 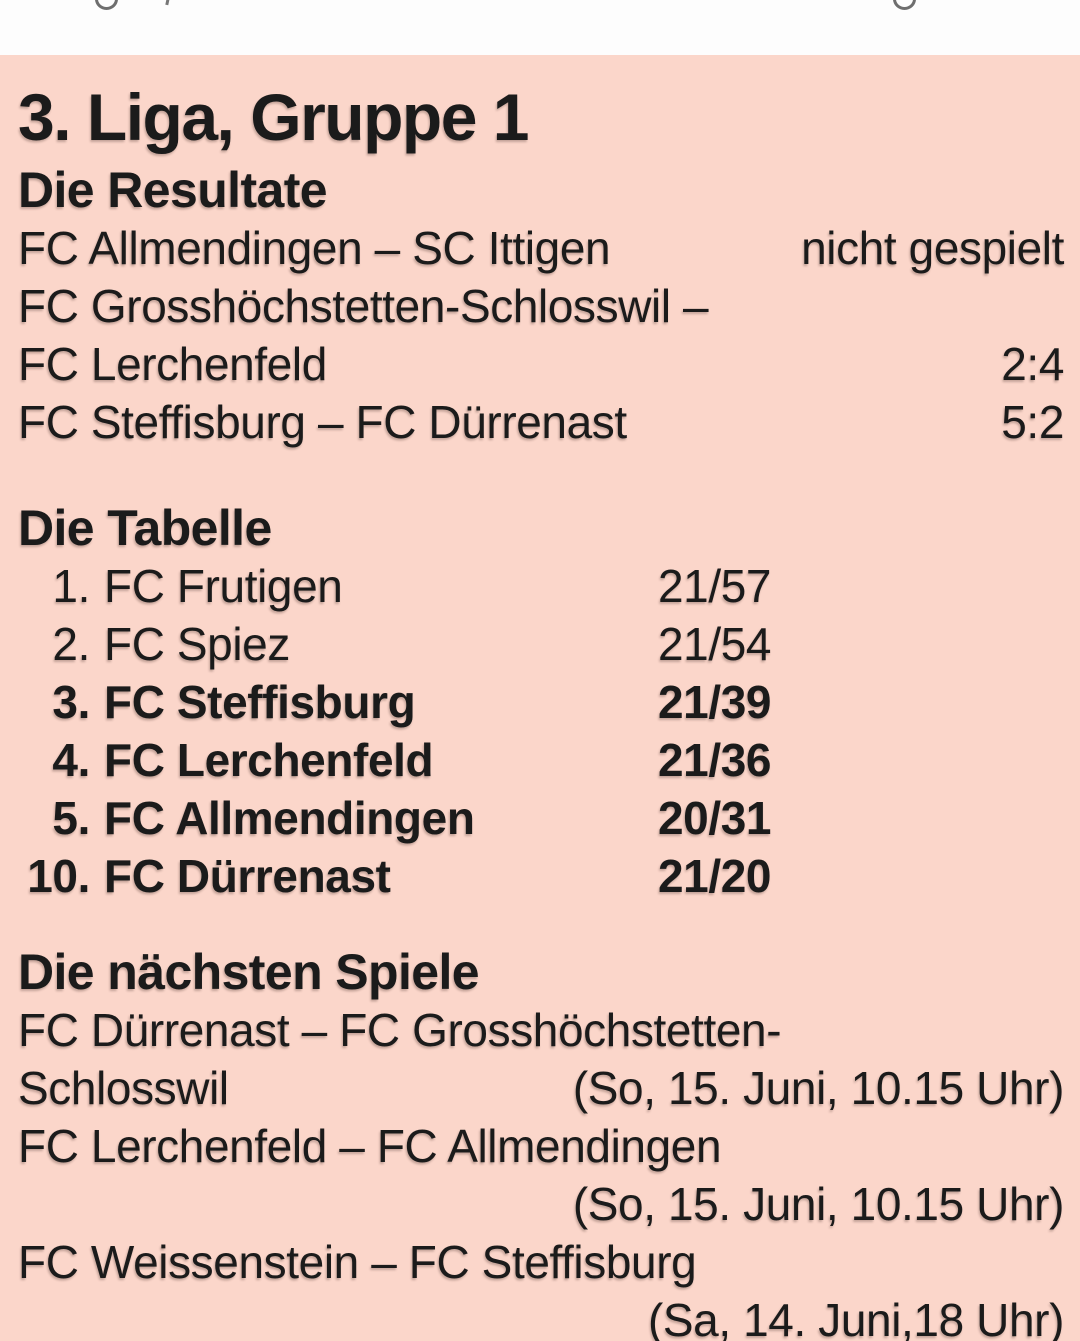 What do you see at coordinates (269, 760) in the screenshot?
I see `table-team: FC Lerchenfeld` at bounding box center [269, 760].